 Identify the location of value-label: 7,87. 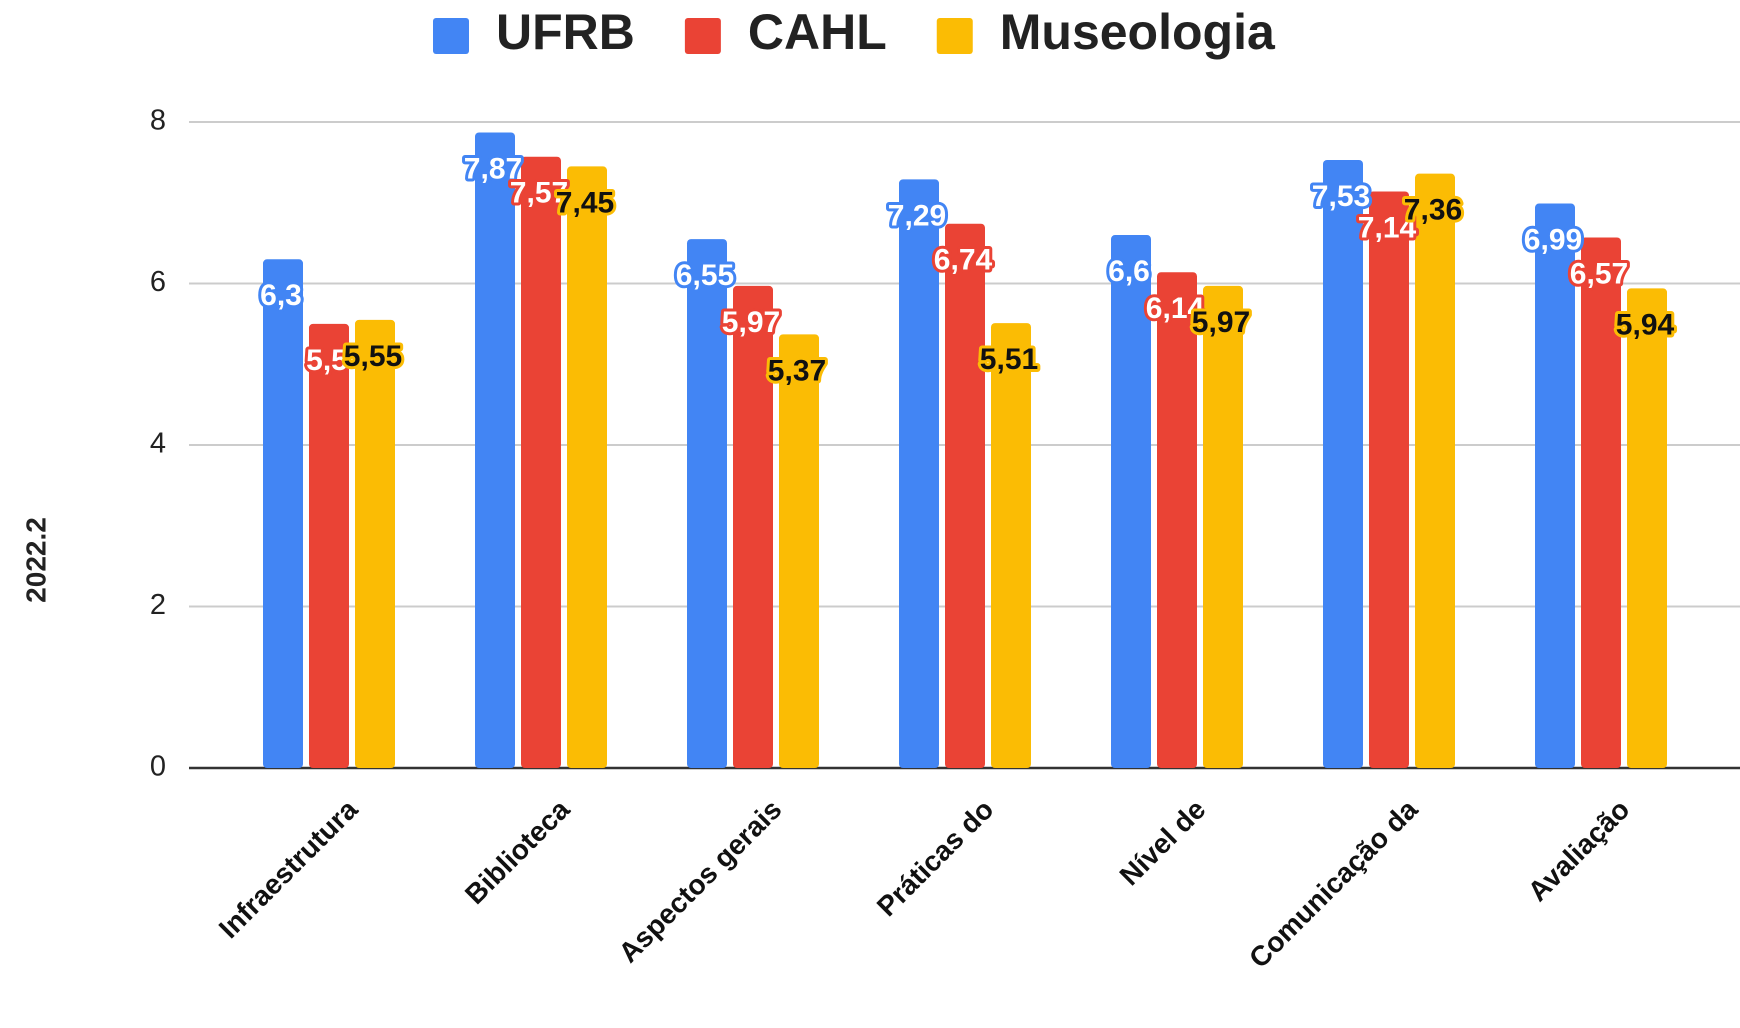
(493, 168).